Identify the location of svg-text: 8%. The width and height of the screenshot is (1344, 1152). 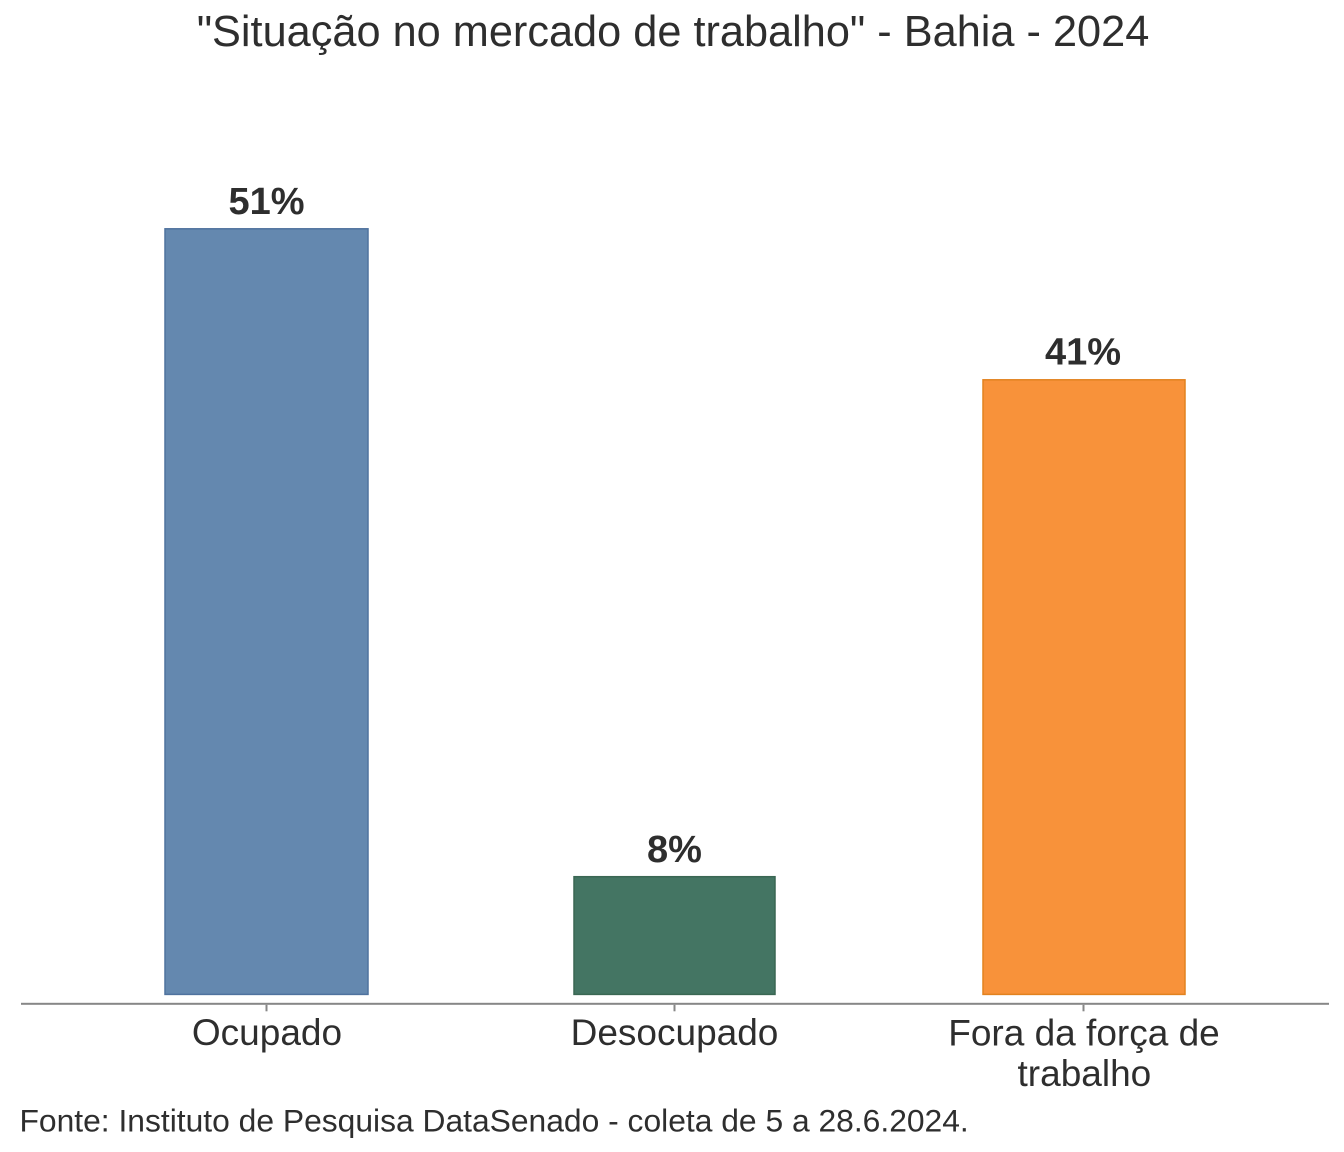
(674, 850).